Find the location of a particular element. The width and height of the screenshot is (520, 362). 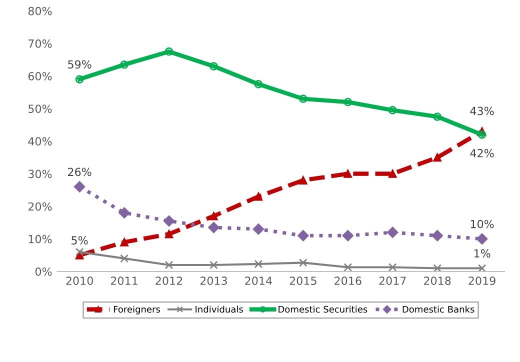

legend-label: Domestic Securities is located at coordinates (323, 309).